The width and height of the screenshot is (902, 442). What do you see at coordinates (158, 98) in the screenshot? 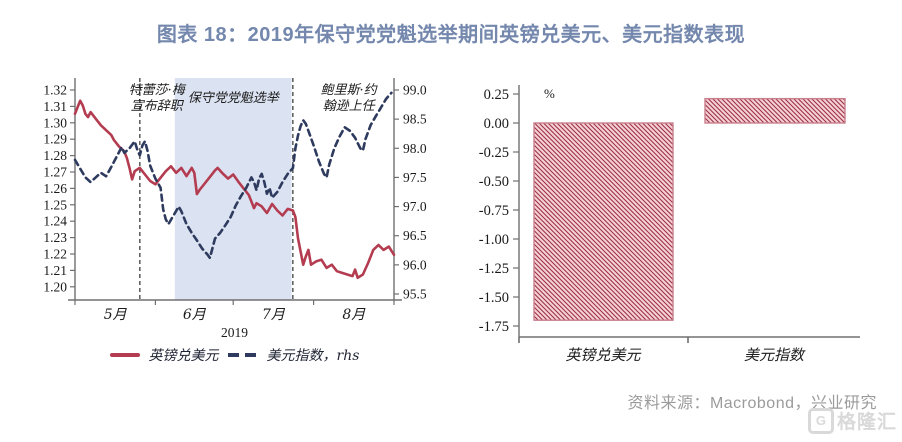
I see `event-line-may-resignation-label: 特蕾莎·梅宣布辞职` at bounding box center [158, 98].